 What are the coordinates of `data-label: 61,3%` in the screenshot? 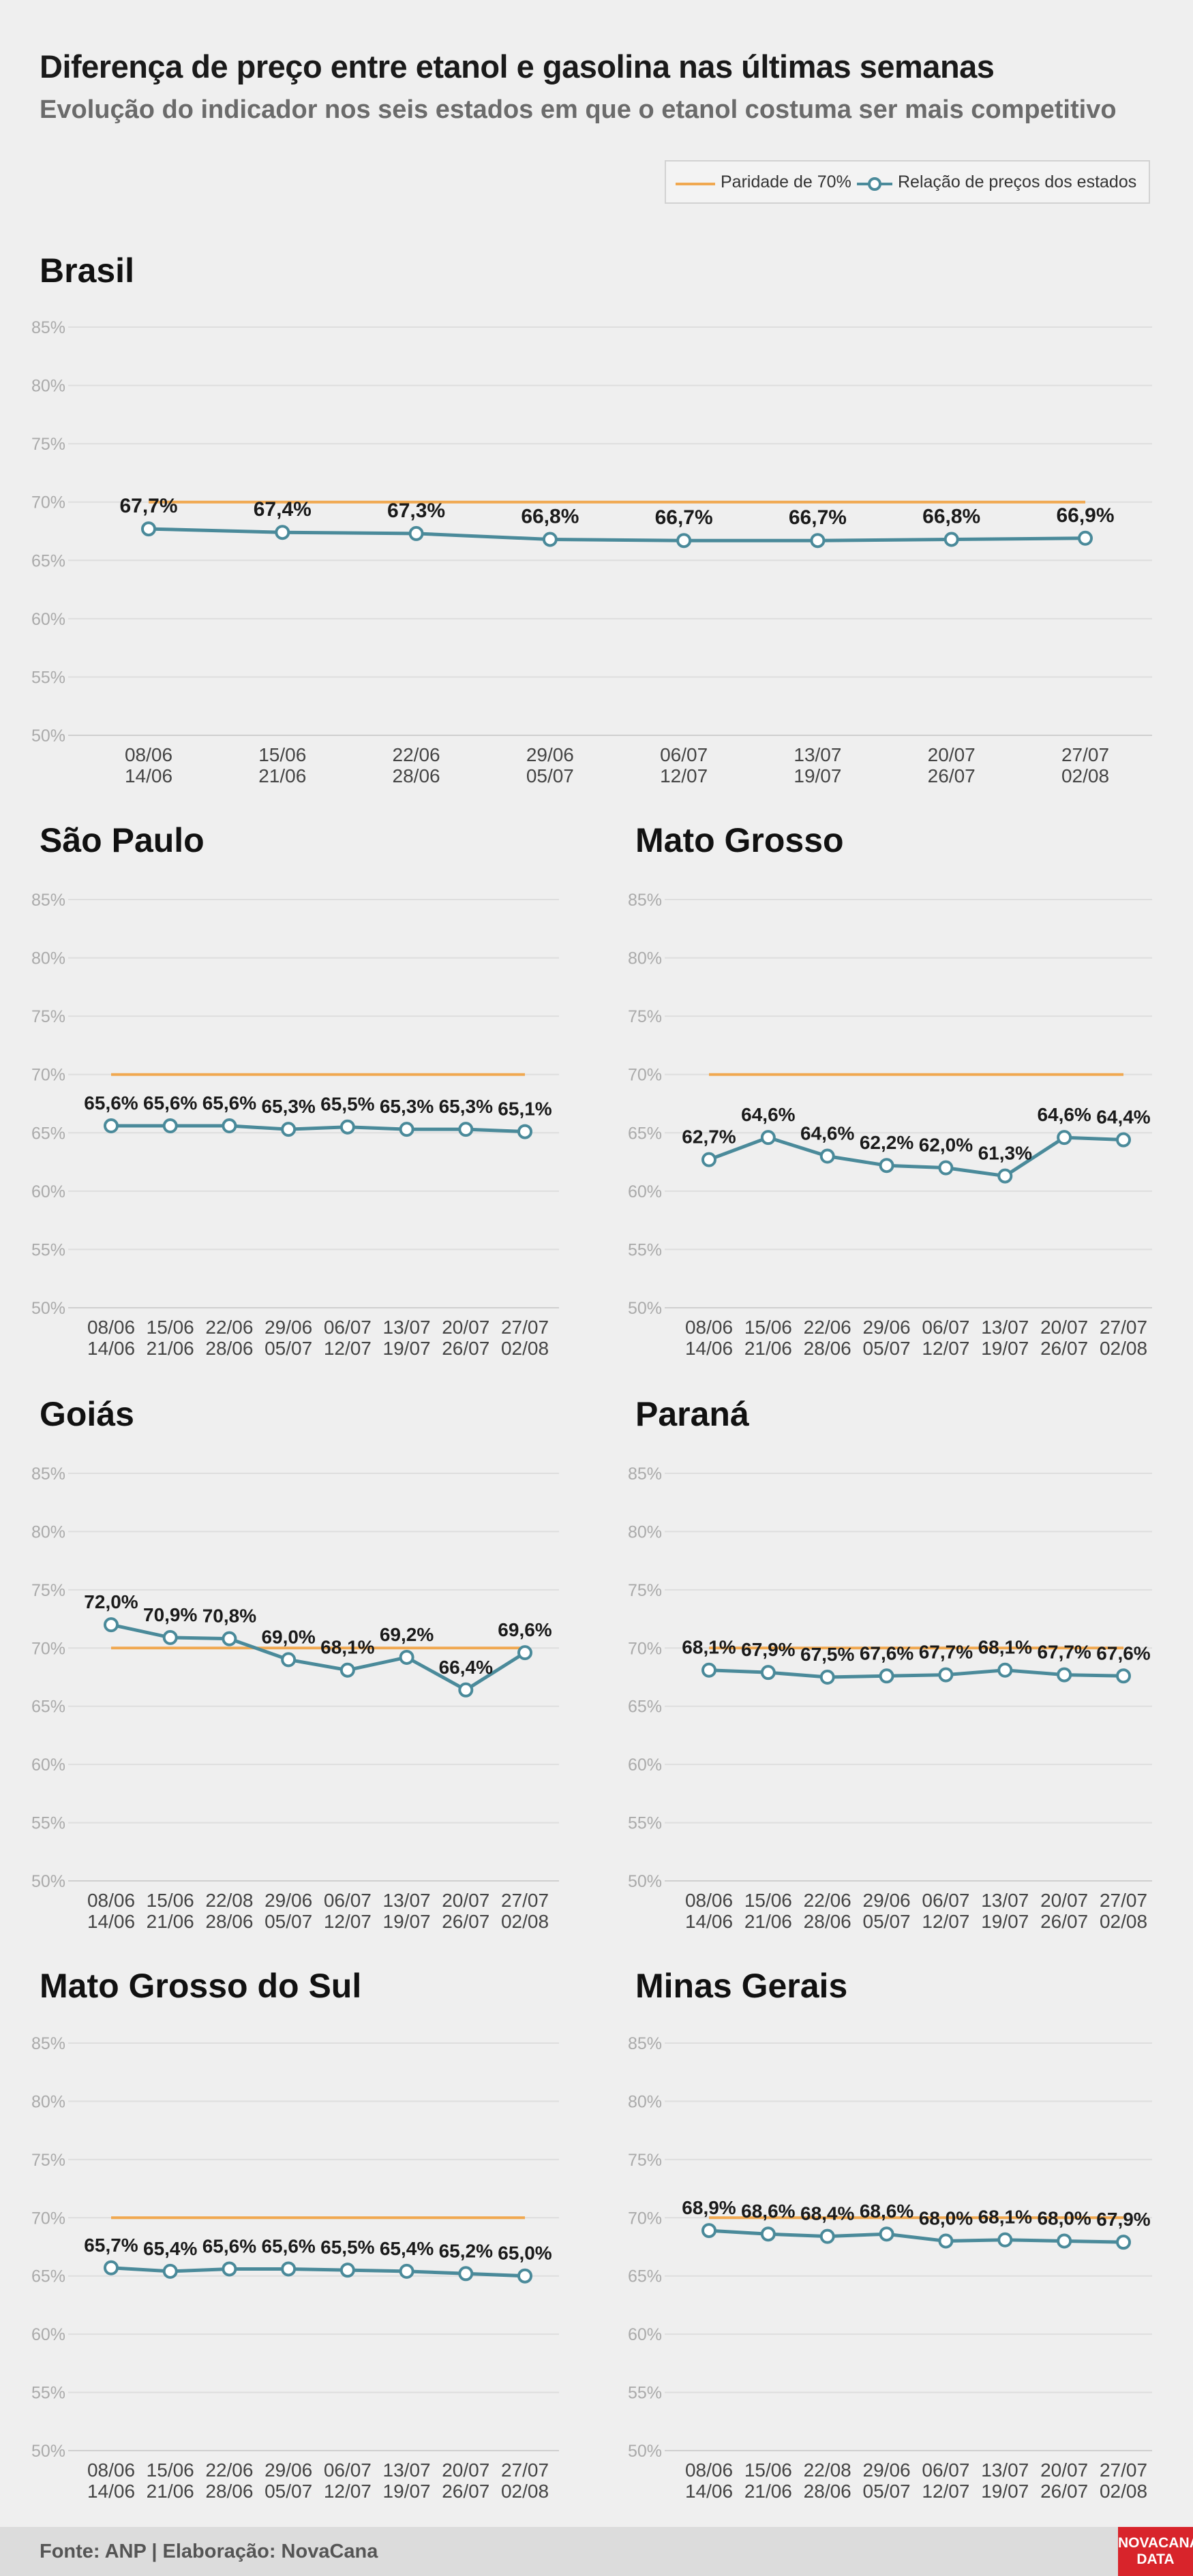 It's located at (1005, 1153).